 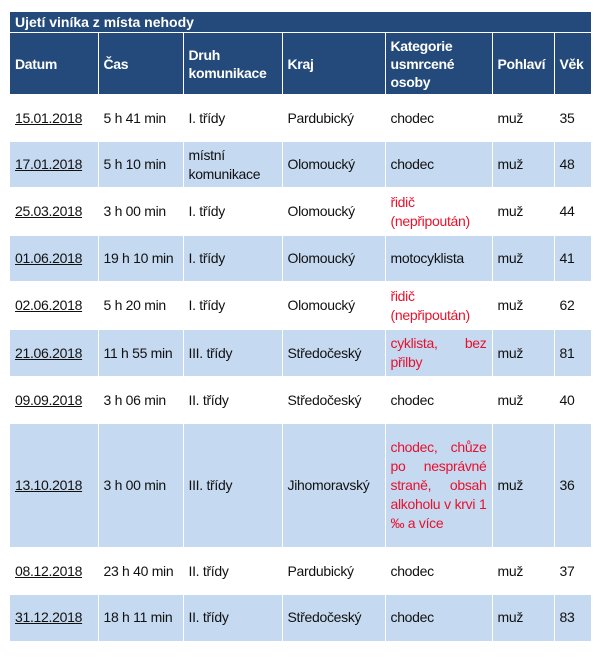 What do you see at coordinates (54, 258) in the screenshot?
I see `date-cell: 01.06.2018` at bounding box center [54, 258].